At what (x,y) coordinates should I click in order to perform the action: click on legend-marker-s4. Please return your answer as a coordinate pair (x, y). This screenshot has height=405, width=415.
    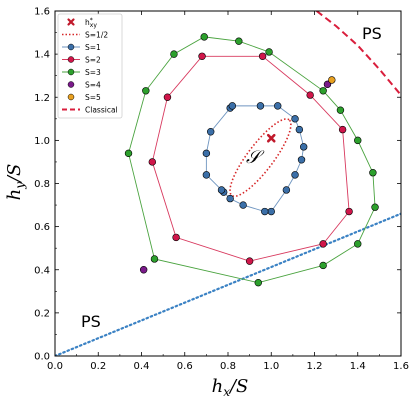
    Looking at the image, I should click on (71, 84).